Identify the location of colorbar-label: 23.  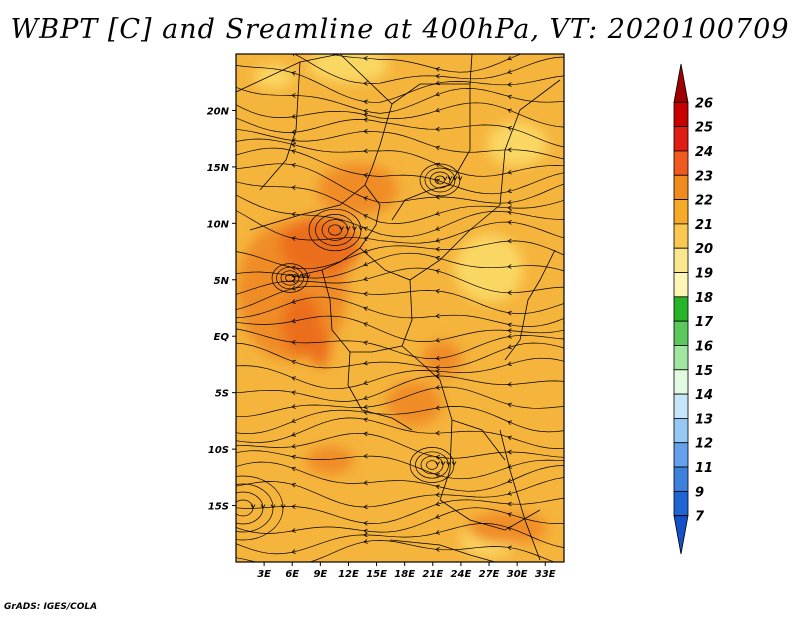
(704, 176).